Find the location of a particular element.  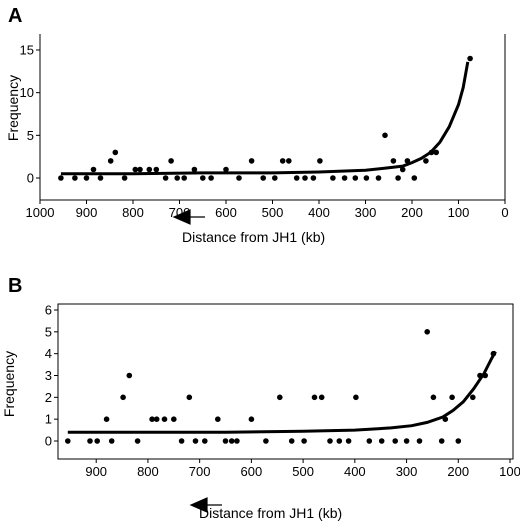

panel-b-y-axis-title: Frequency is located at coordinates (9, 384).